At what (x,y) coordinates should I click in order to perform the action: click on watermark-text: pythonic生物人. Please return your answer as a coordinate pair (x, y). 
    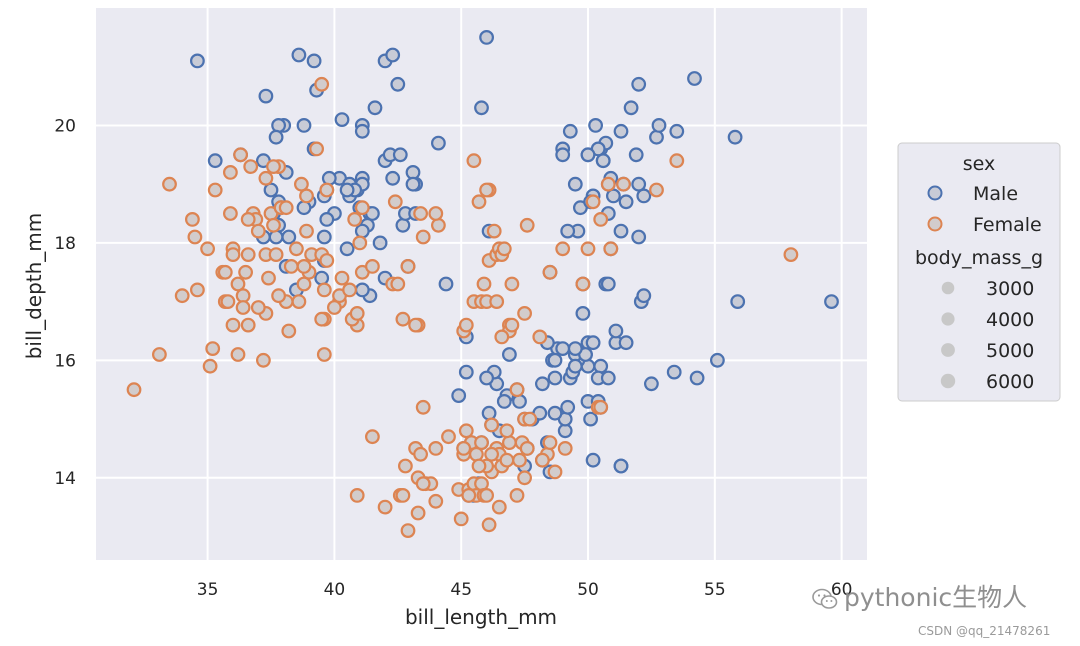
    Looking at the image, I should click on (936, 597).